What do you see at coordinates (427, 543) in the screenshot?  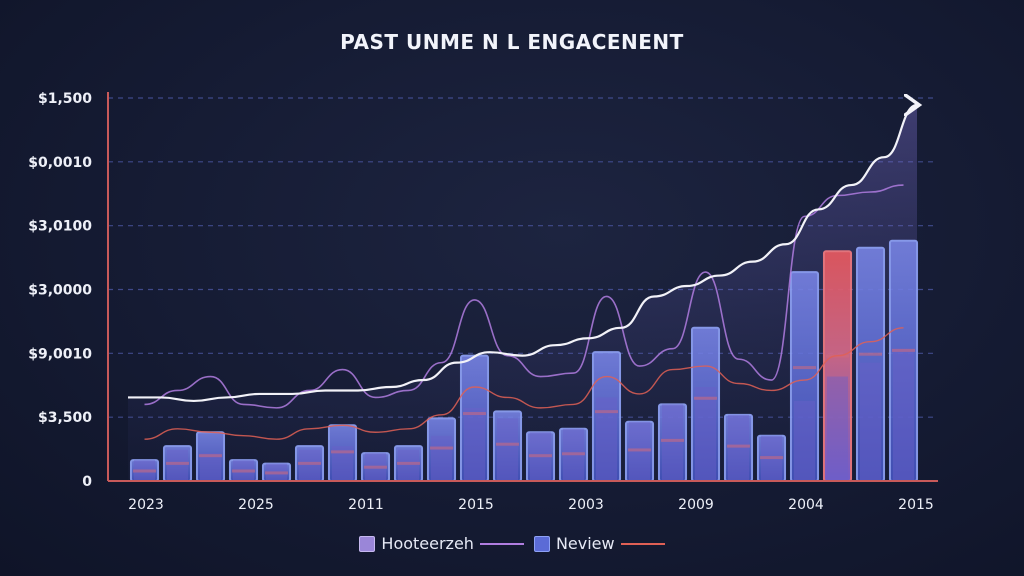 I see `legend-label-1: Hooteerzeh` at bounding box center [427, 543].